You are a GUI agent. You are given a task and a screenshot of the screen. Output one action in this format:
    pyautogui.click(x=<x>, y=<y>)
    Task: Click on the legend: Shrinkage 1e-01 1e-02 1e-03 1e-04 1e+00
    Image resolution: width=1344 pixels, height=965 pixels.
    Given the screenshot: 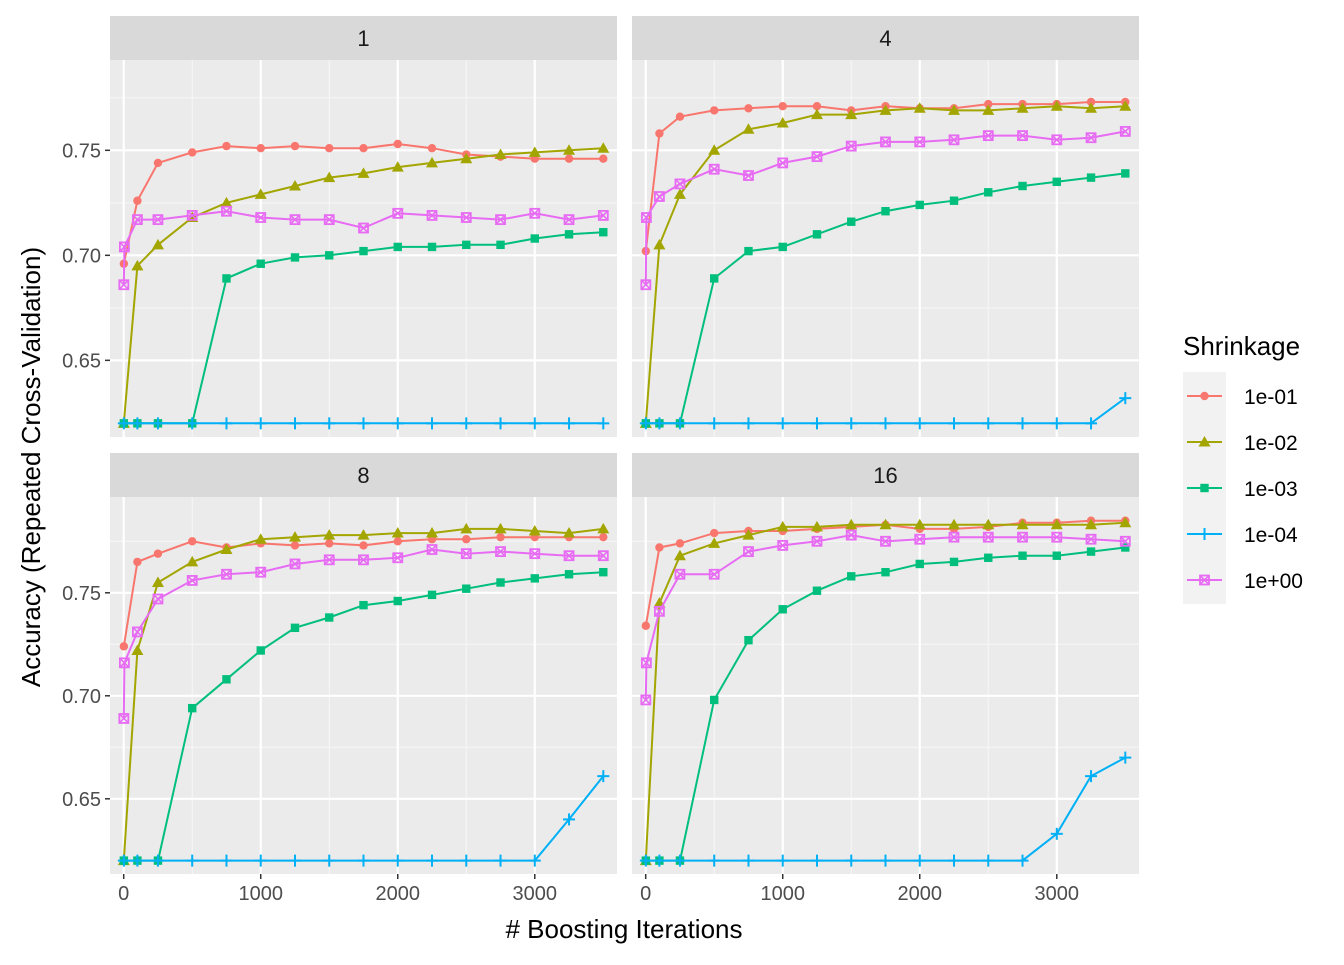 What is the action you would take?
    pyautogui.click(x=1243, y=467)
    